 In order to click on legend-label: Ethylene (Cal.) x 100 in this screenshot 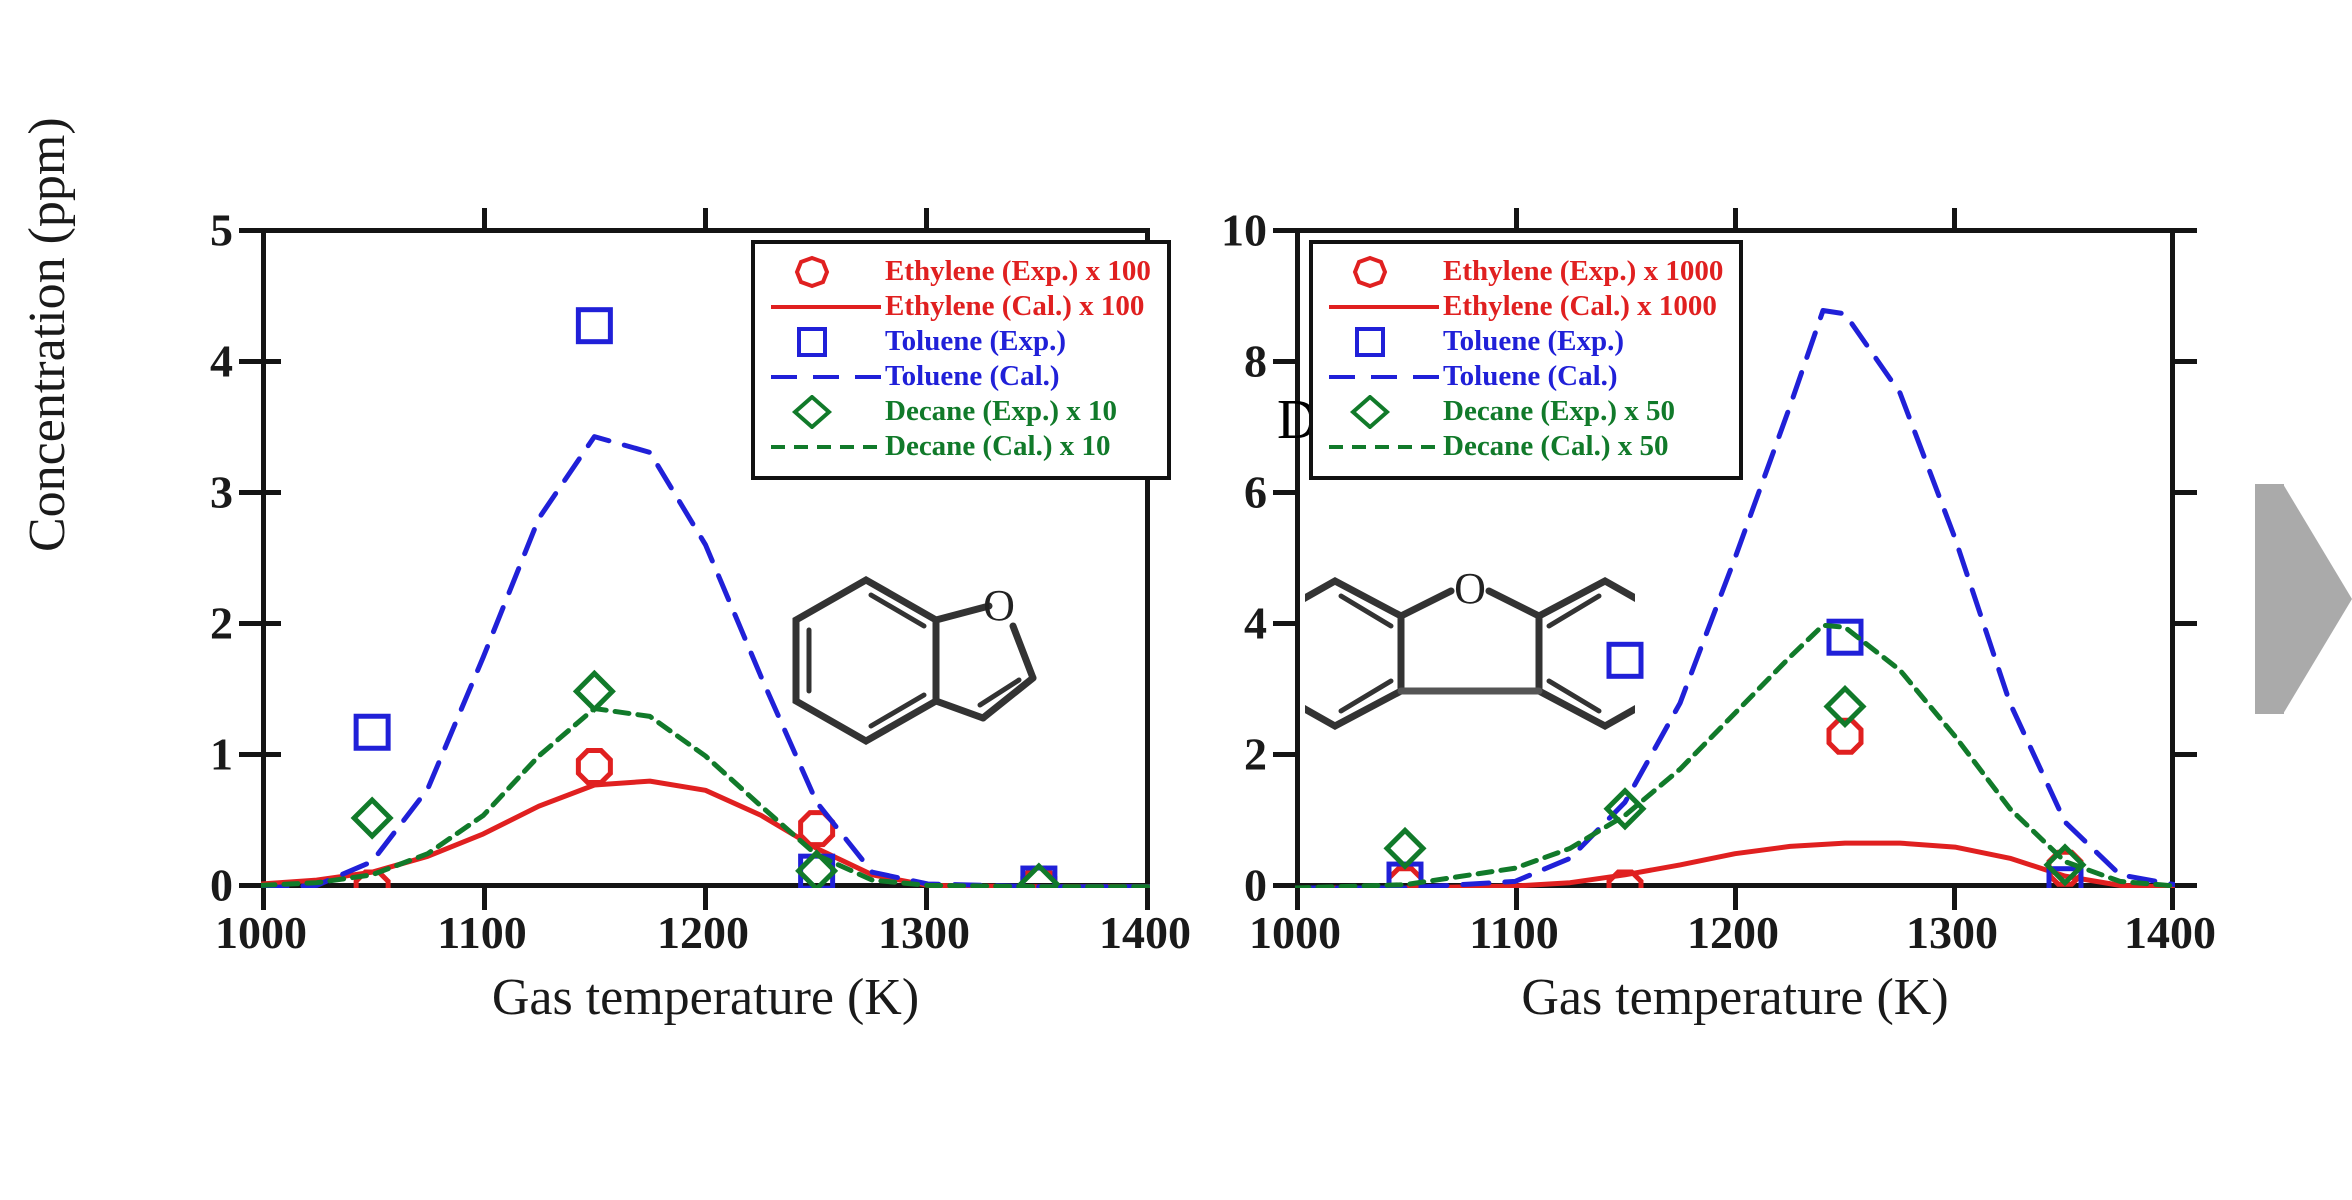, I will do `click(1015, 306)`.